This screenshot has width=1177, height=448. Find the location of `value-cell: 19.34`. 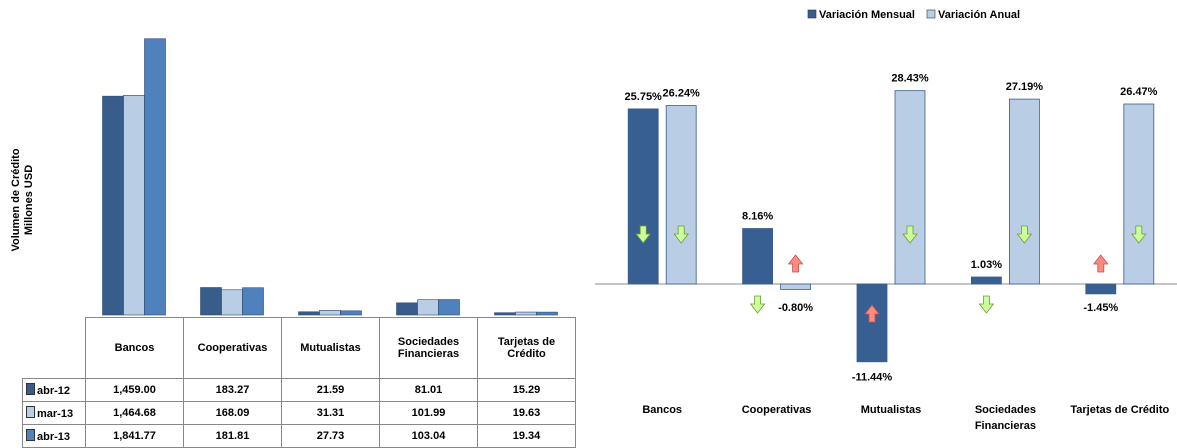

value-cell: 19.34 is located at coordinates (526, 436).